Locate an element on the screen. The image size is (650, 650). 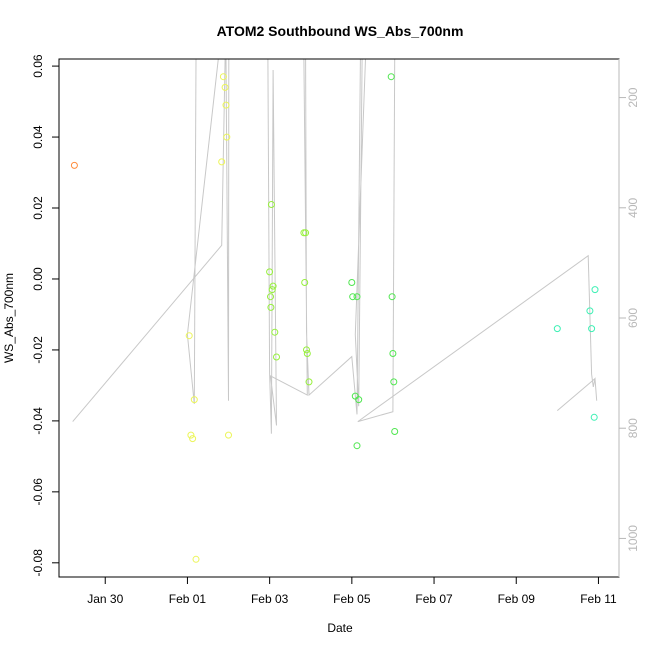
x-tick-label: Feb 01 is located at coordinates (188, 599).